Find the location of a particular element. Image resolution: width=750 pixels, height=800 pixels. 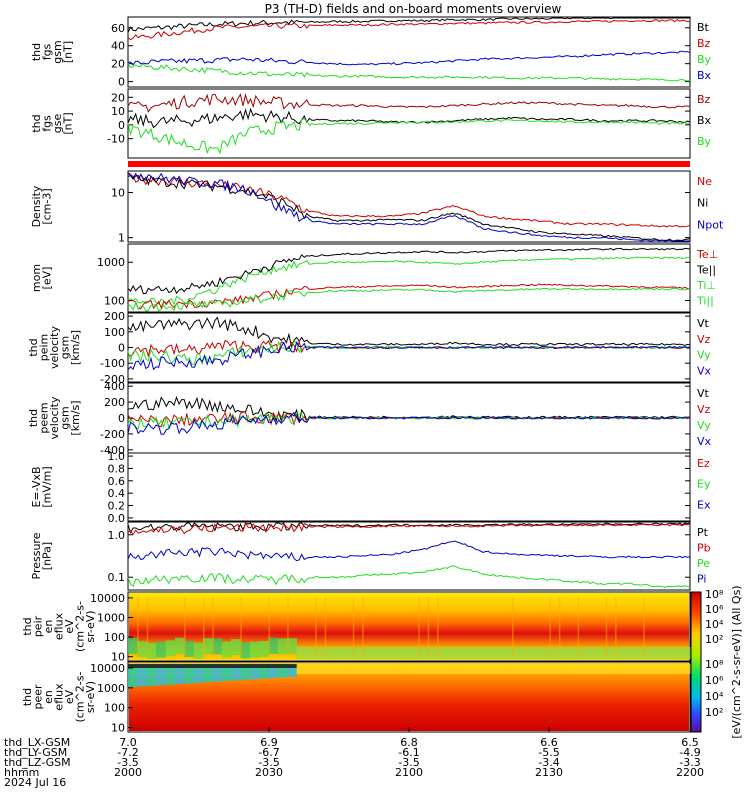

legend-ey: Ey is located at coordinates (704, 484).